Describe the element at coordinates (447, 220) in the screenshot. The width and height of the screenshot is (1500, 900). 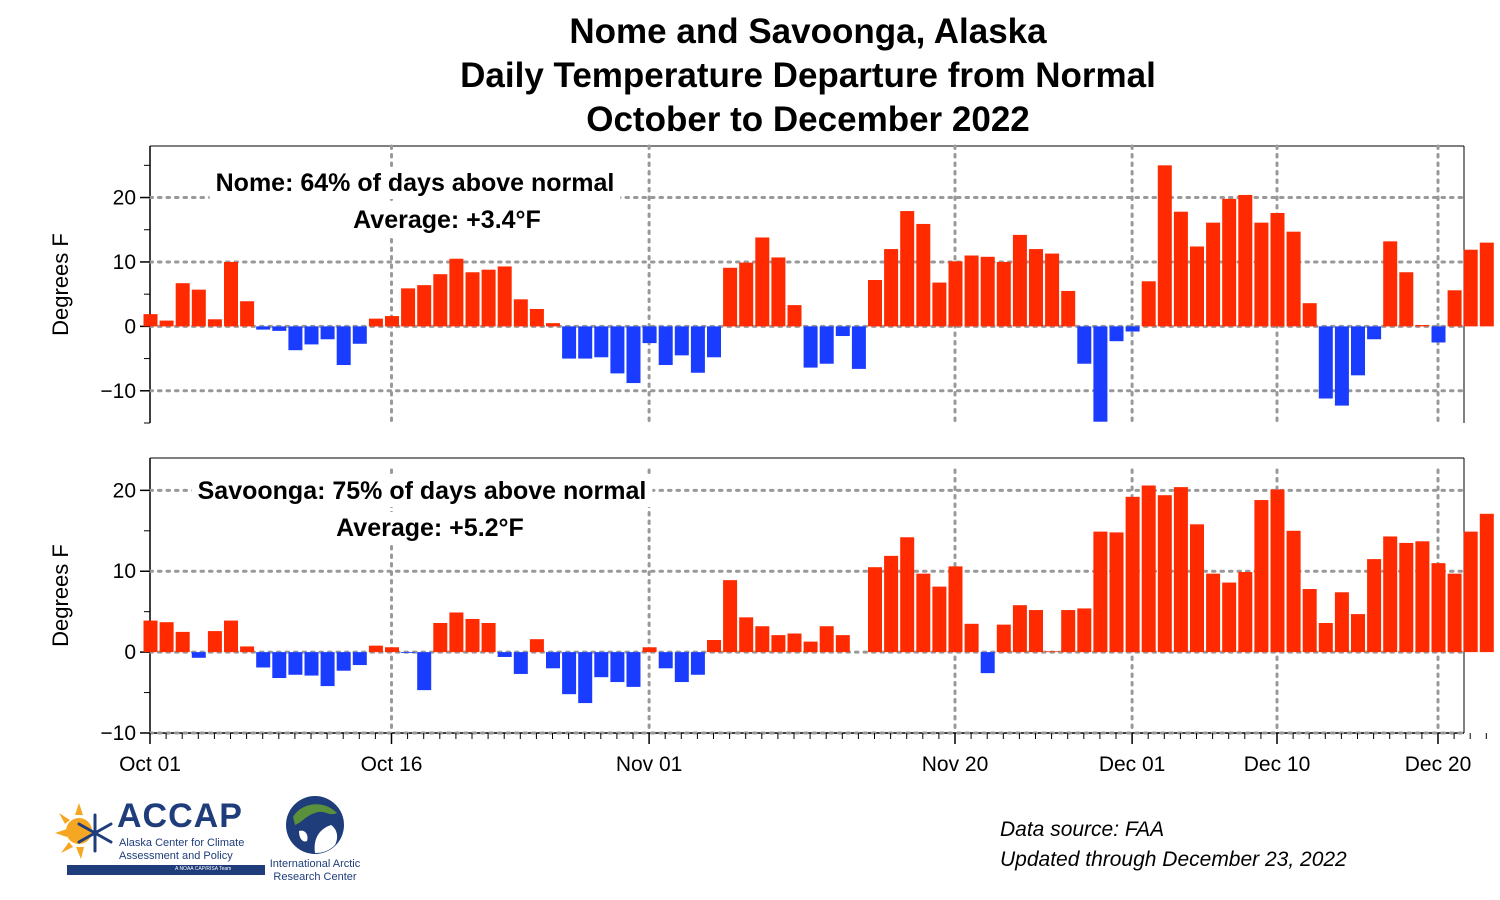
I see `annotation-average: Average: +3.4°F` at that location.